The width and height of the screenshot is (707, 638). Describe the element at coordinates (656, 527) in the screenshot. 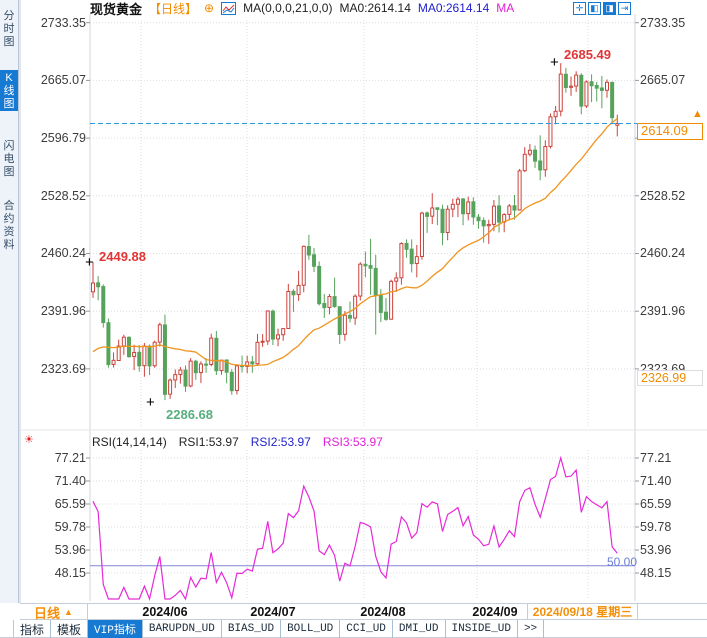

I see `rsi-axis-label-right: 59.78` at that location.